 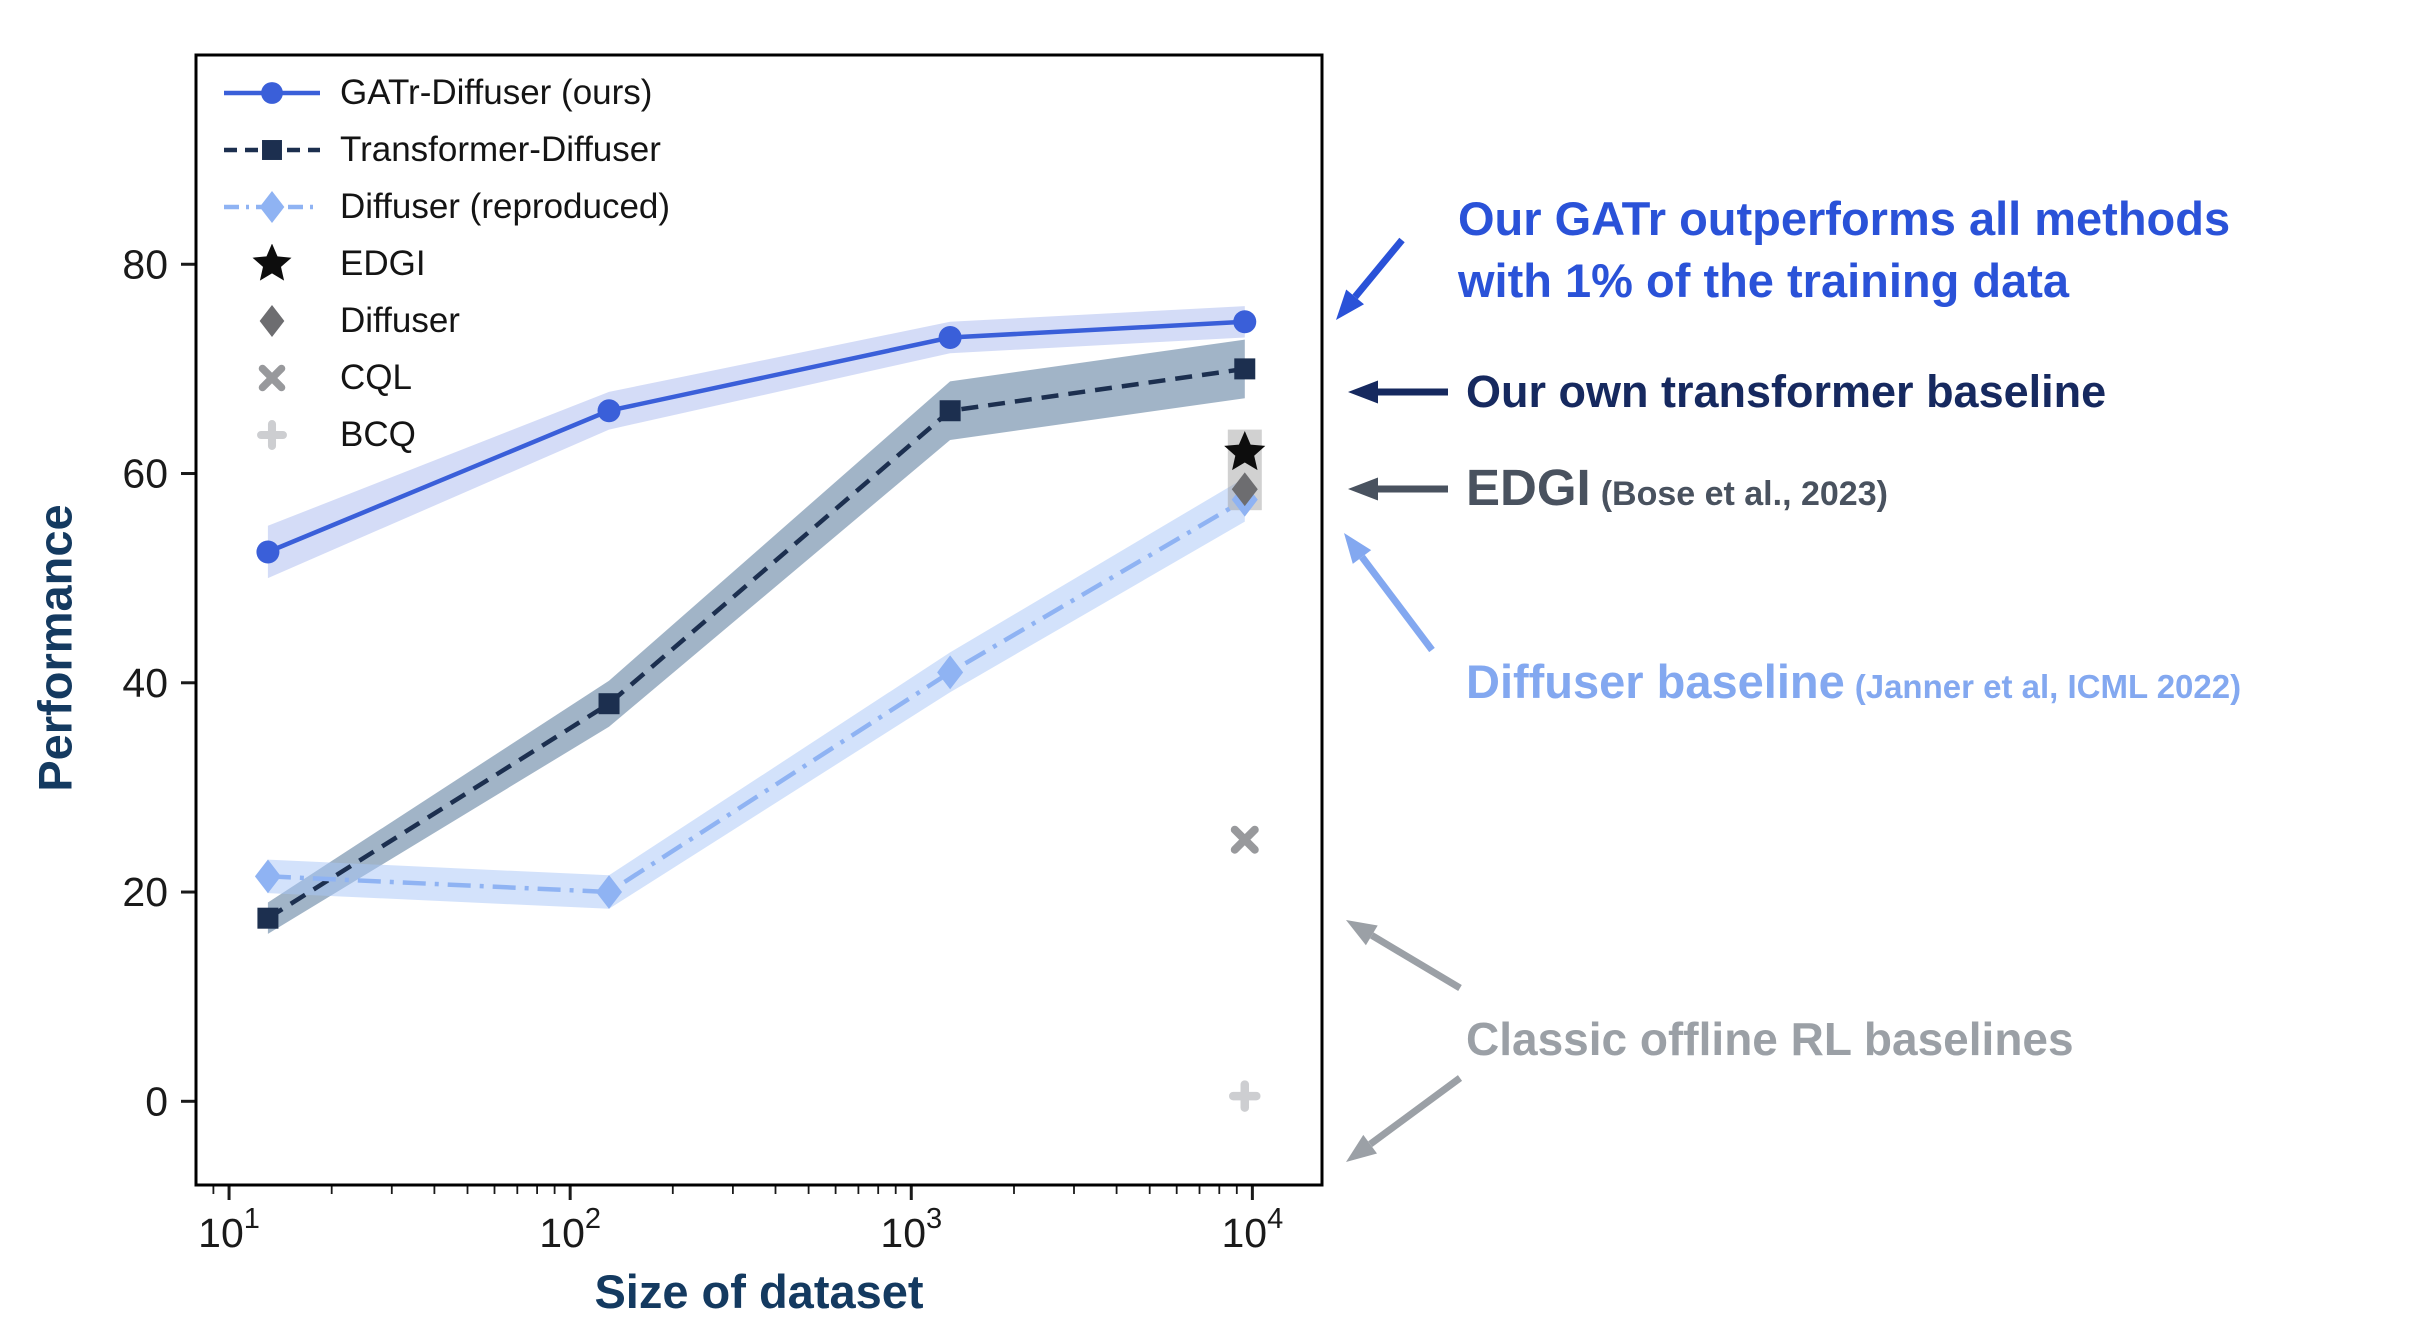 What do you see at coordinates (756, 437) in the screenshot?
I see `series-gatr-diffuser-ours` at bounding box center [756, 437].